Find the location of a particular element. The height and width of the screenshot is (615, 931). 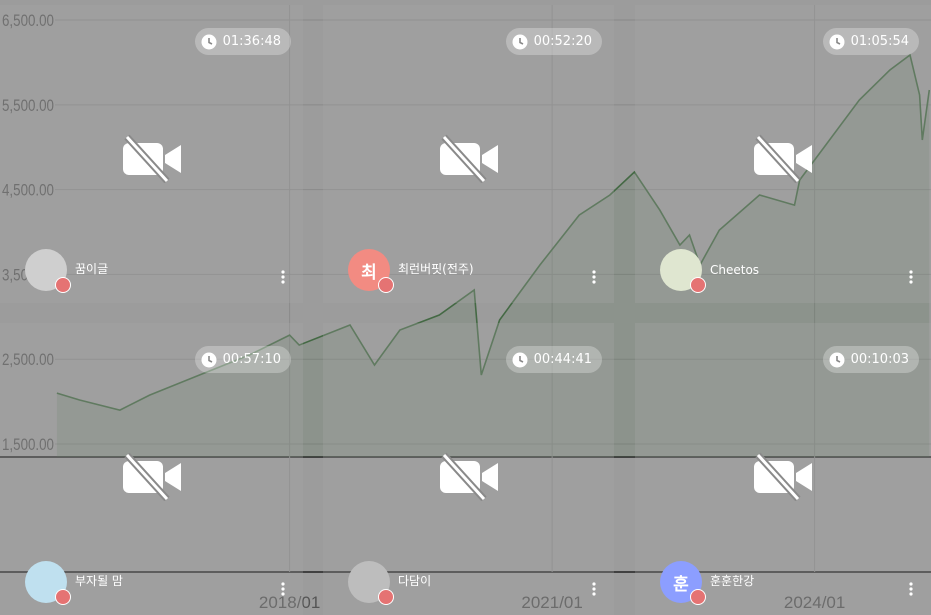

call-timer: 01:05:54 is located at coordinates (870, 41).